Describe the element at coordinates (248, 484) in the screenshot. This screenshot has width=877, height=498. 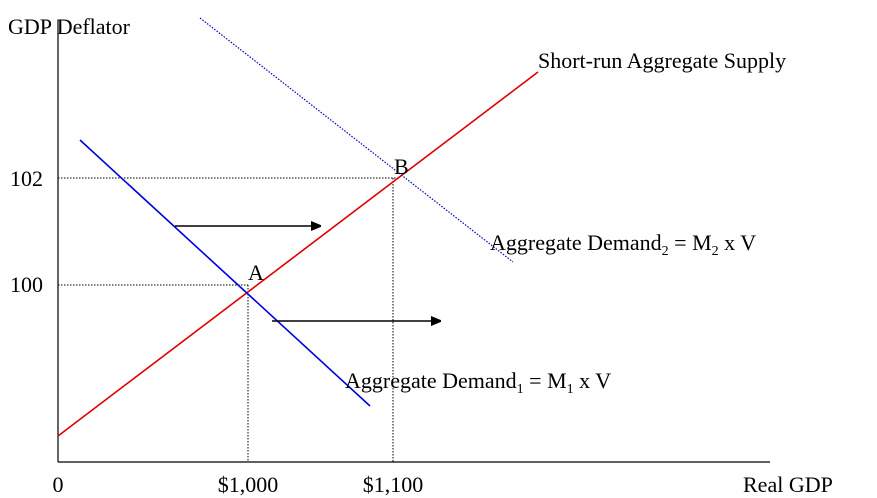
I see `x-label: $1,000` at that location.